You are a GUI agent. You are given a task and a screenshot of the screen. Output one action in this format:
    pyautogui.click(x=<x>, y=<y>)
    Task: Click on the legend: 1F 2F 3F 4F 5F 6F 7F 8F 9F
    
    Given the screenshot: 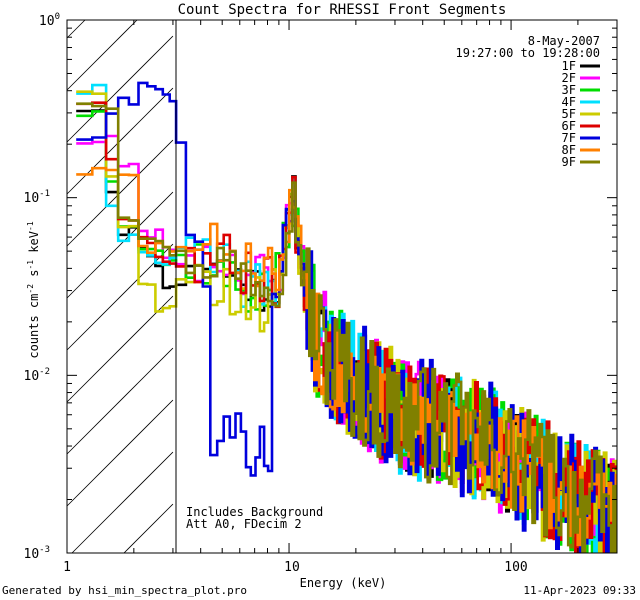 What is the action you would take?
    pyautogui.click(x=581, y=114)
    